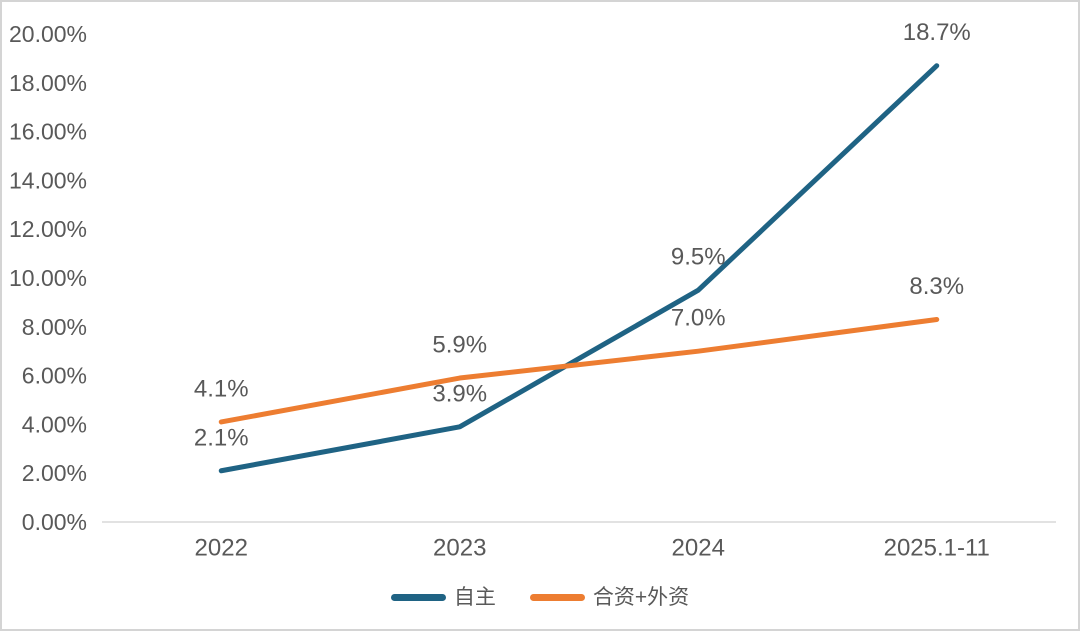 This screenshot has width=1080, height=631. I want to click on y-axis-tick-label: 20.00%, so click(48, 34).